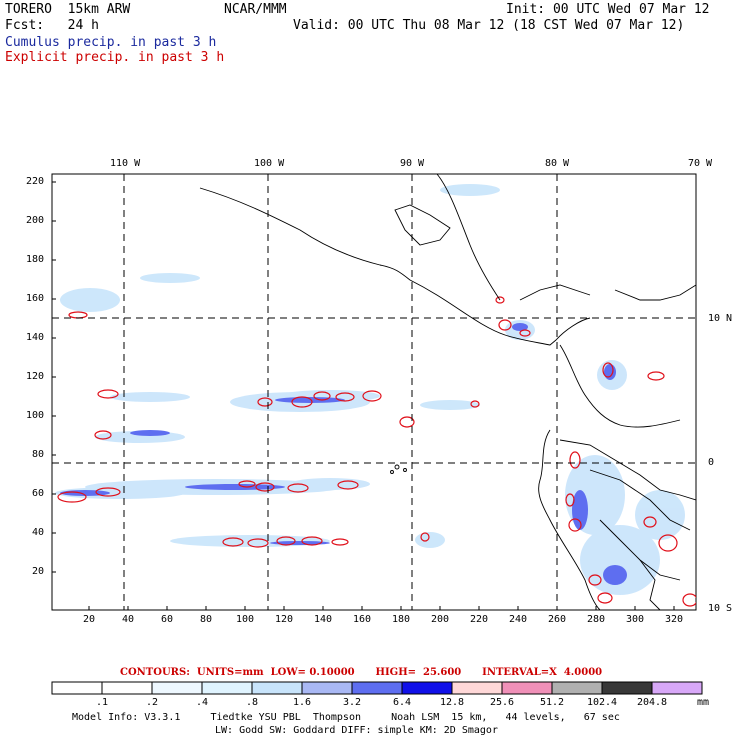 This screenshot has height=740, width=740. I want to click on colorbar-level: .8, so click(252, 702).